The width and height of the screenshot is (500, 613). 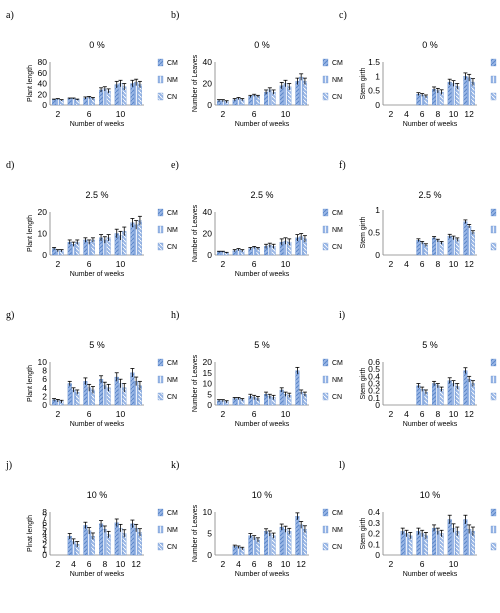 What do you see at coordinates (208, 212) in the screenshot?
I see `y-tick-label: 40` at bounding box center [208, 212].